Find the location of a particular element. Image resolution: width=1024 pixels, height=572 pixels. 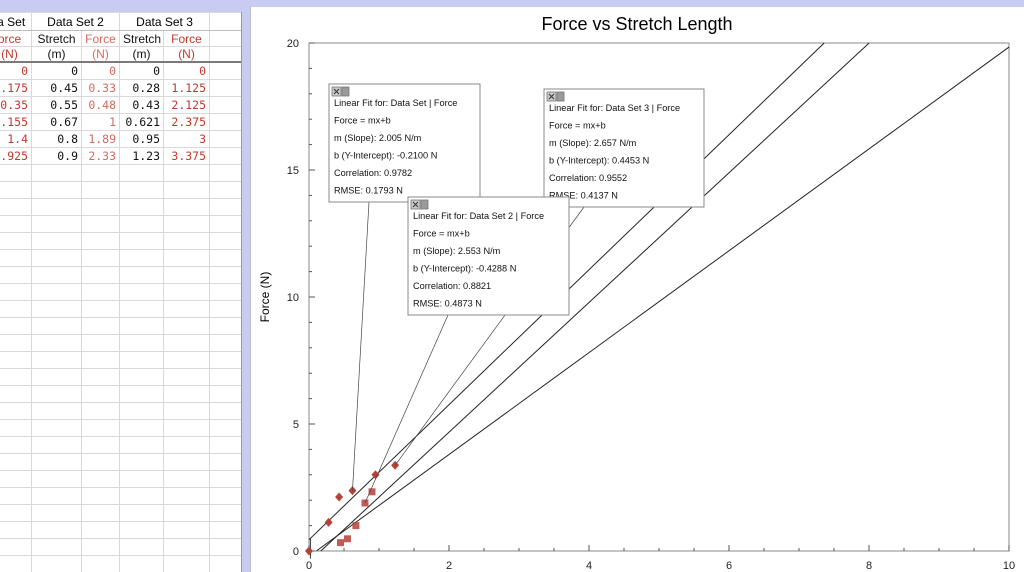

table-cell: 0.45 is located at coordinates (56, 88).